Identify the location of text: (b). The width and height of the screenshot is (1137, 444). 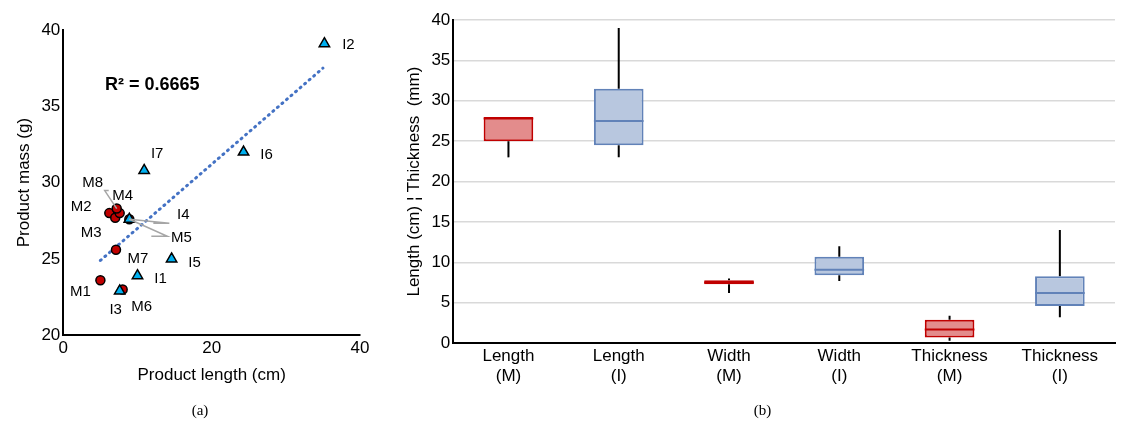
(762, 410).